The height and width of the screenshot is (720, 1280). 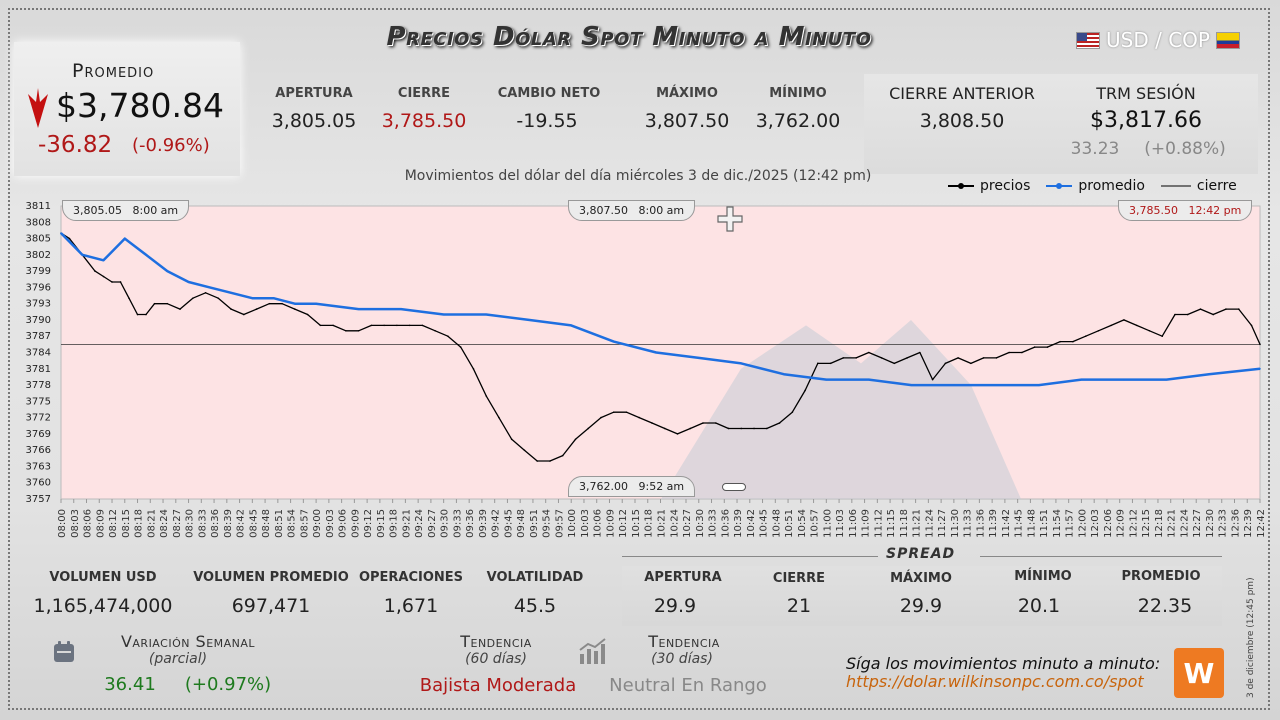 I want to click on x-tick-label: 12:12, so click(x=1133, y=523).